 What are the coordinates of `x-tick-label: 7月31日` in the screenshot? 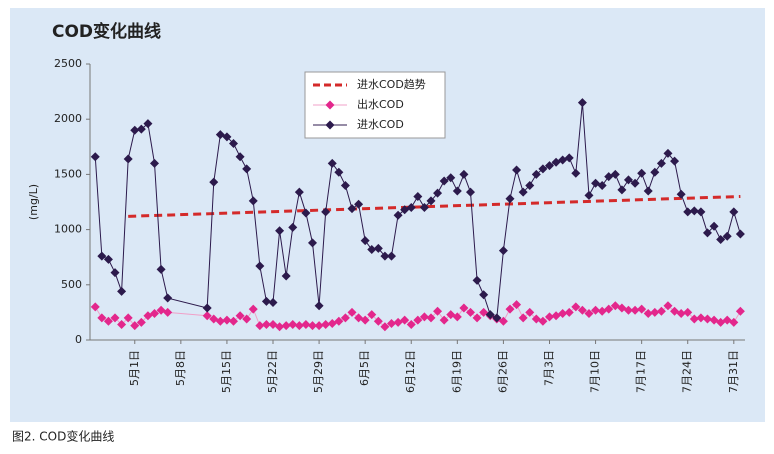 It's located at (733, 371).